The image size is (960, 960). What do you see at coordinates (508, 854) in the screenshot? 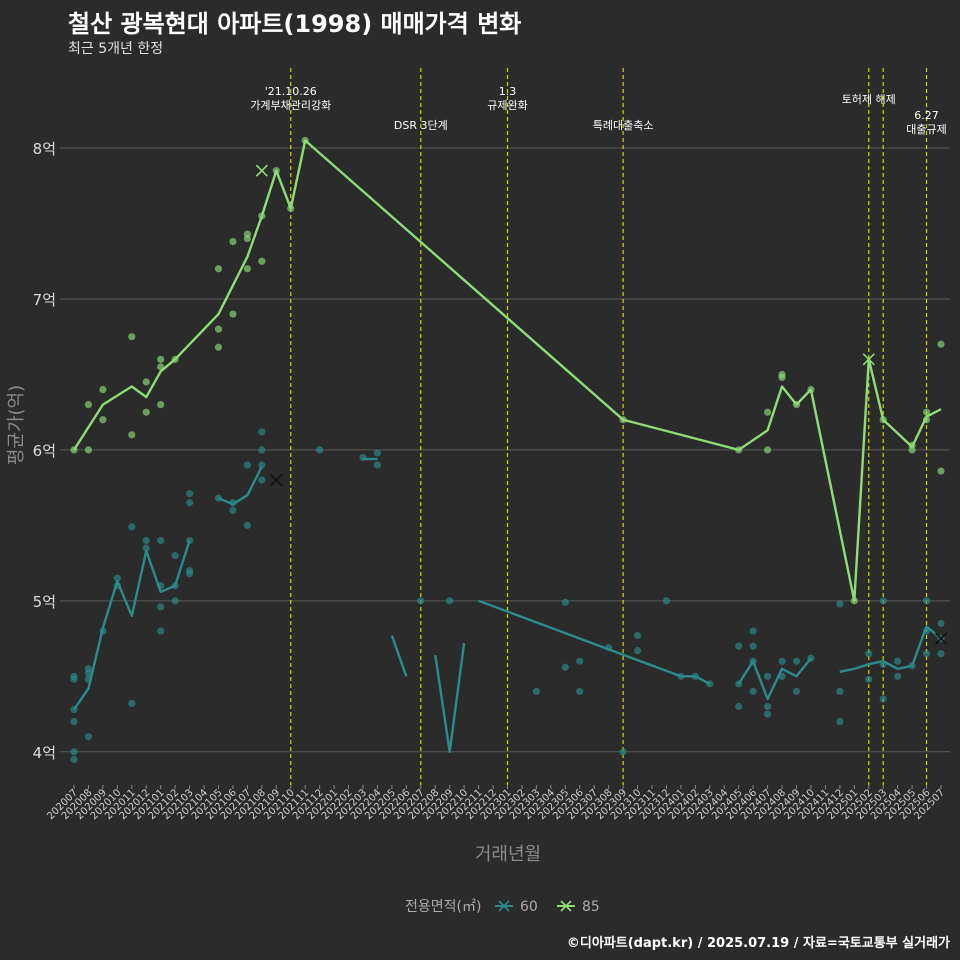
I see `x-axis-title: 거래년월` at bounding box center [508, 854].